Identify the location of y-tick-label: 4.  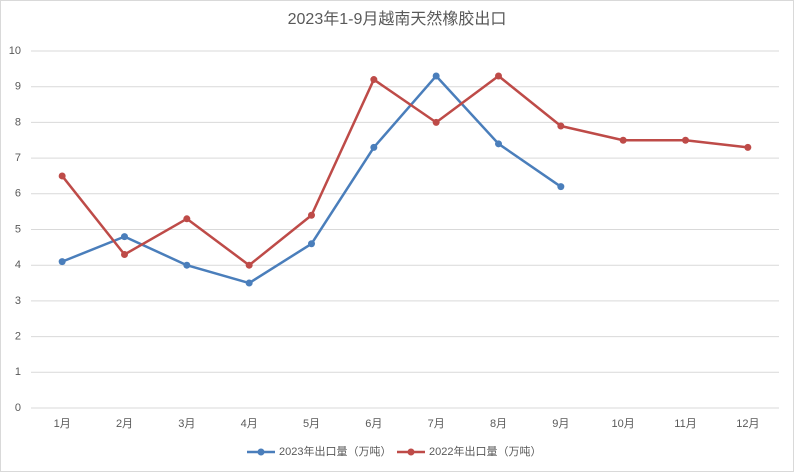
(18, 265).